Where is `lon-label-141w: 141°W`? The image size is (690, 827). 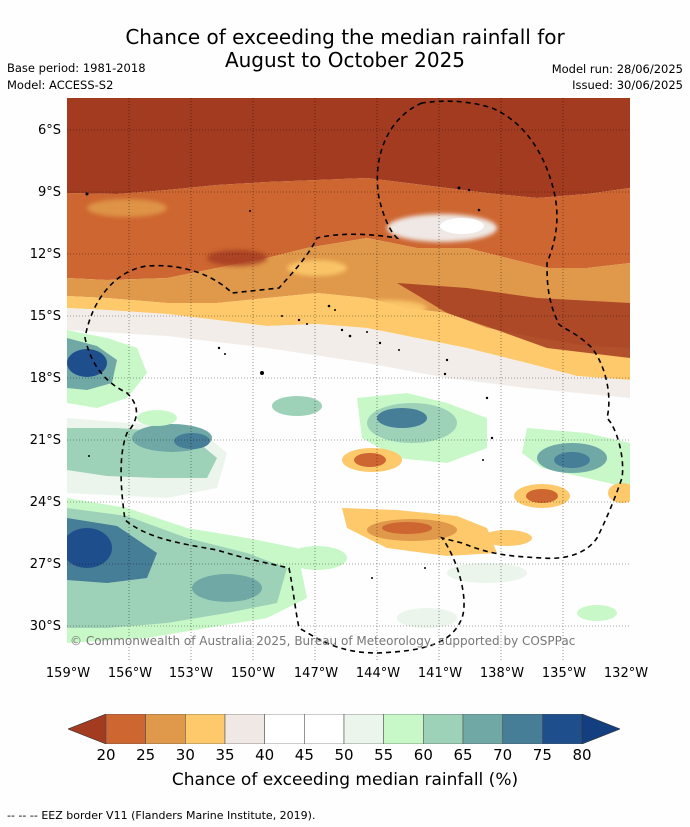
lon-label-141w: 141°W is located at coordinates (440, 673).